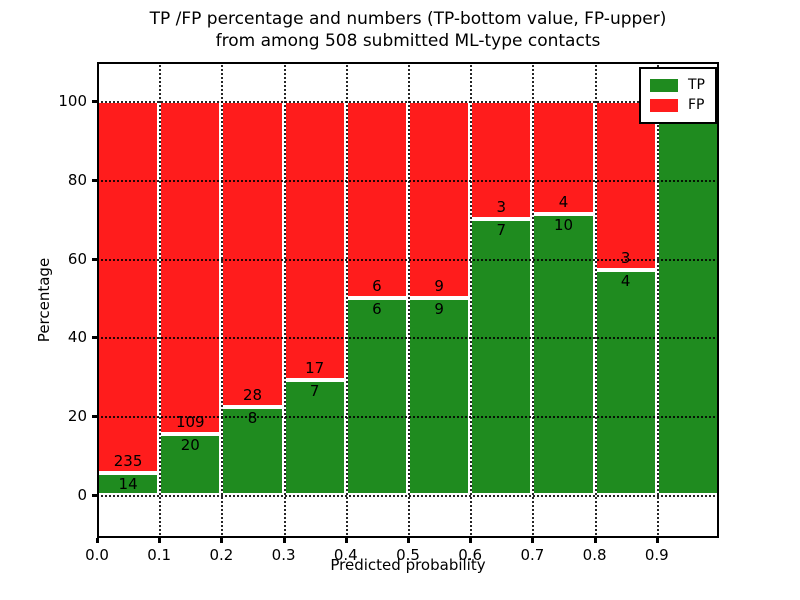 The image size is (800, 600). What do you see at coordinates (678, 95) in the screenshot?
I see `legend: TP FP` at bounding box center [678, 95].